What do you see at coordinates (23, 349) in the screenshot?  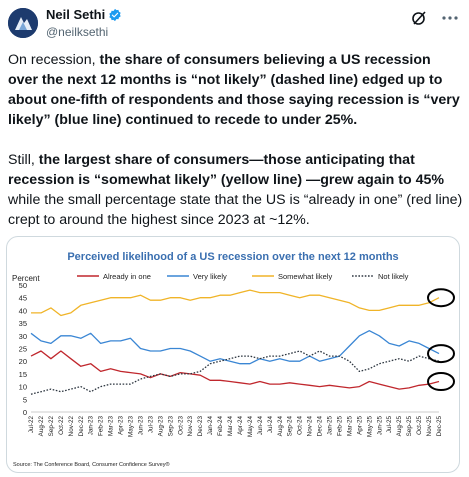 I see `y-tick-label: 25` at bounding box center [23, 349].